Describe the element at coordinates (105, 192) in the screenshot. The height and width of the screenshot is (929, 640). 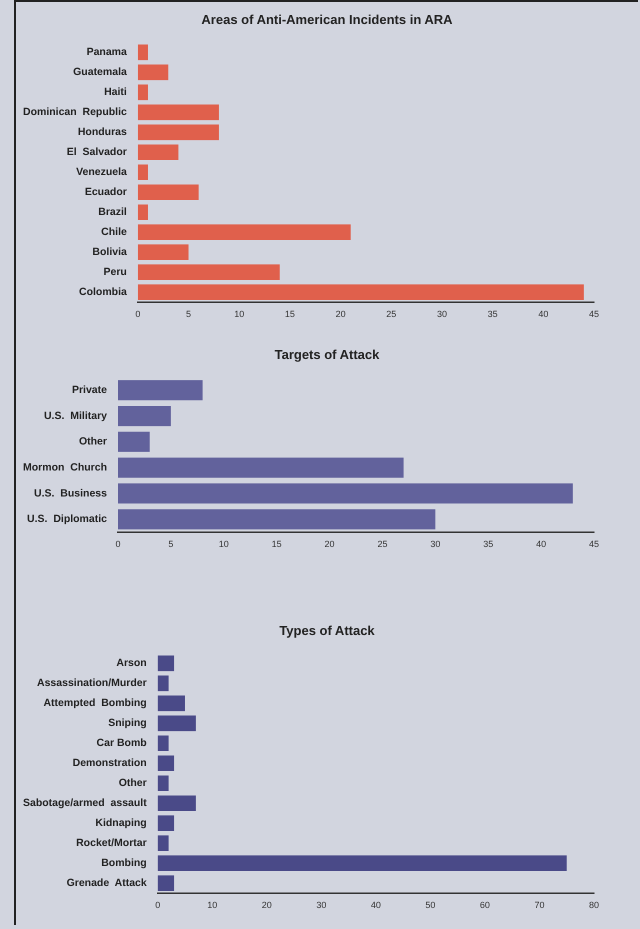
I see `y-tick-label: Ecuador` at that location.